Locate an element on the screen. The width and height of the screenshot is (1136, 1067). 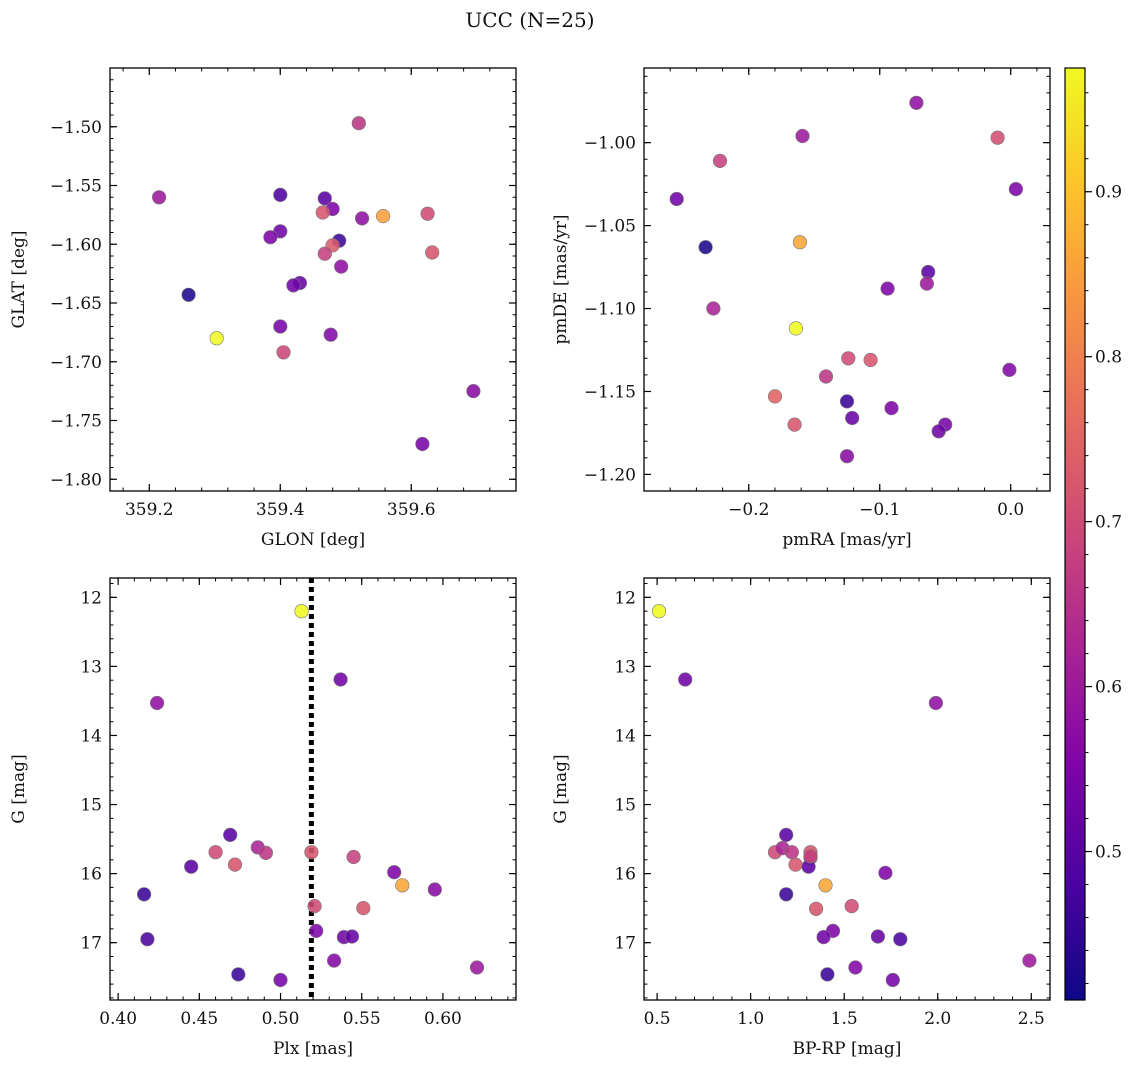
y-tick-label: 16 is located at coordinates (625, 875).